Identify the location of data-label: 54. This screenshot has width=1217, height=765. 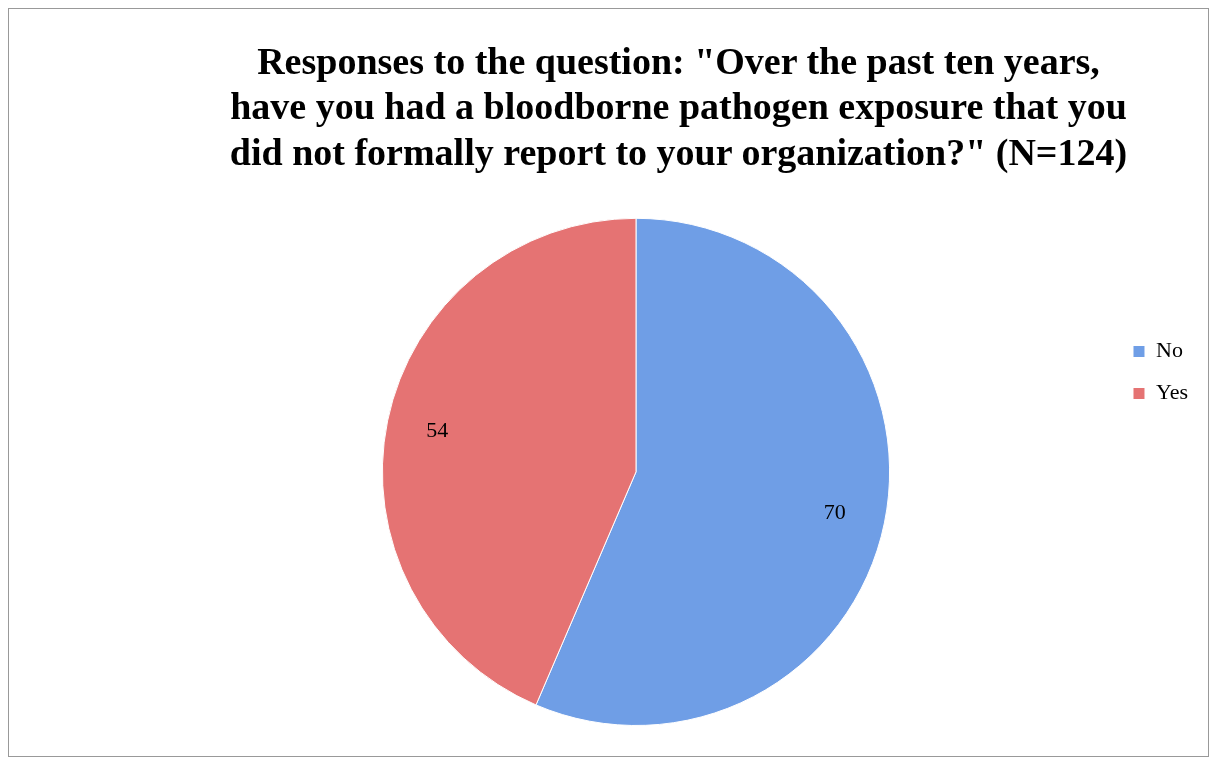
(437, 429).